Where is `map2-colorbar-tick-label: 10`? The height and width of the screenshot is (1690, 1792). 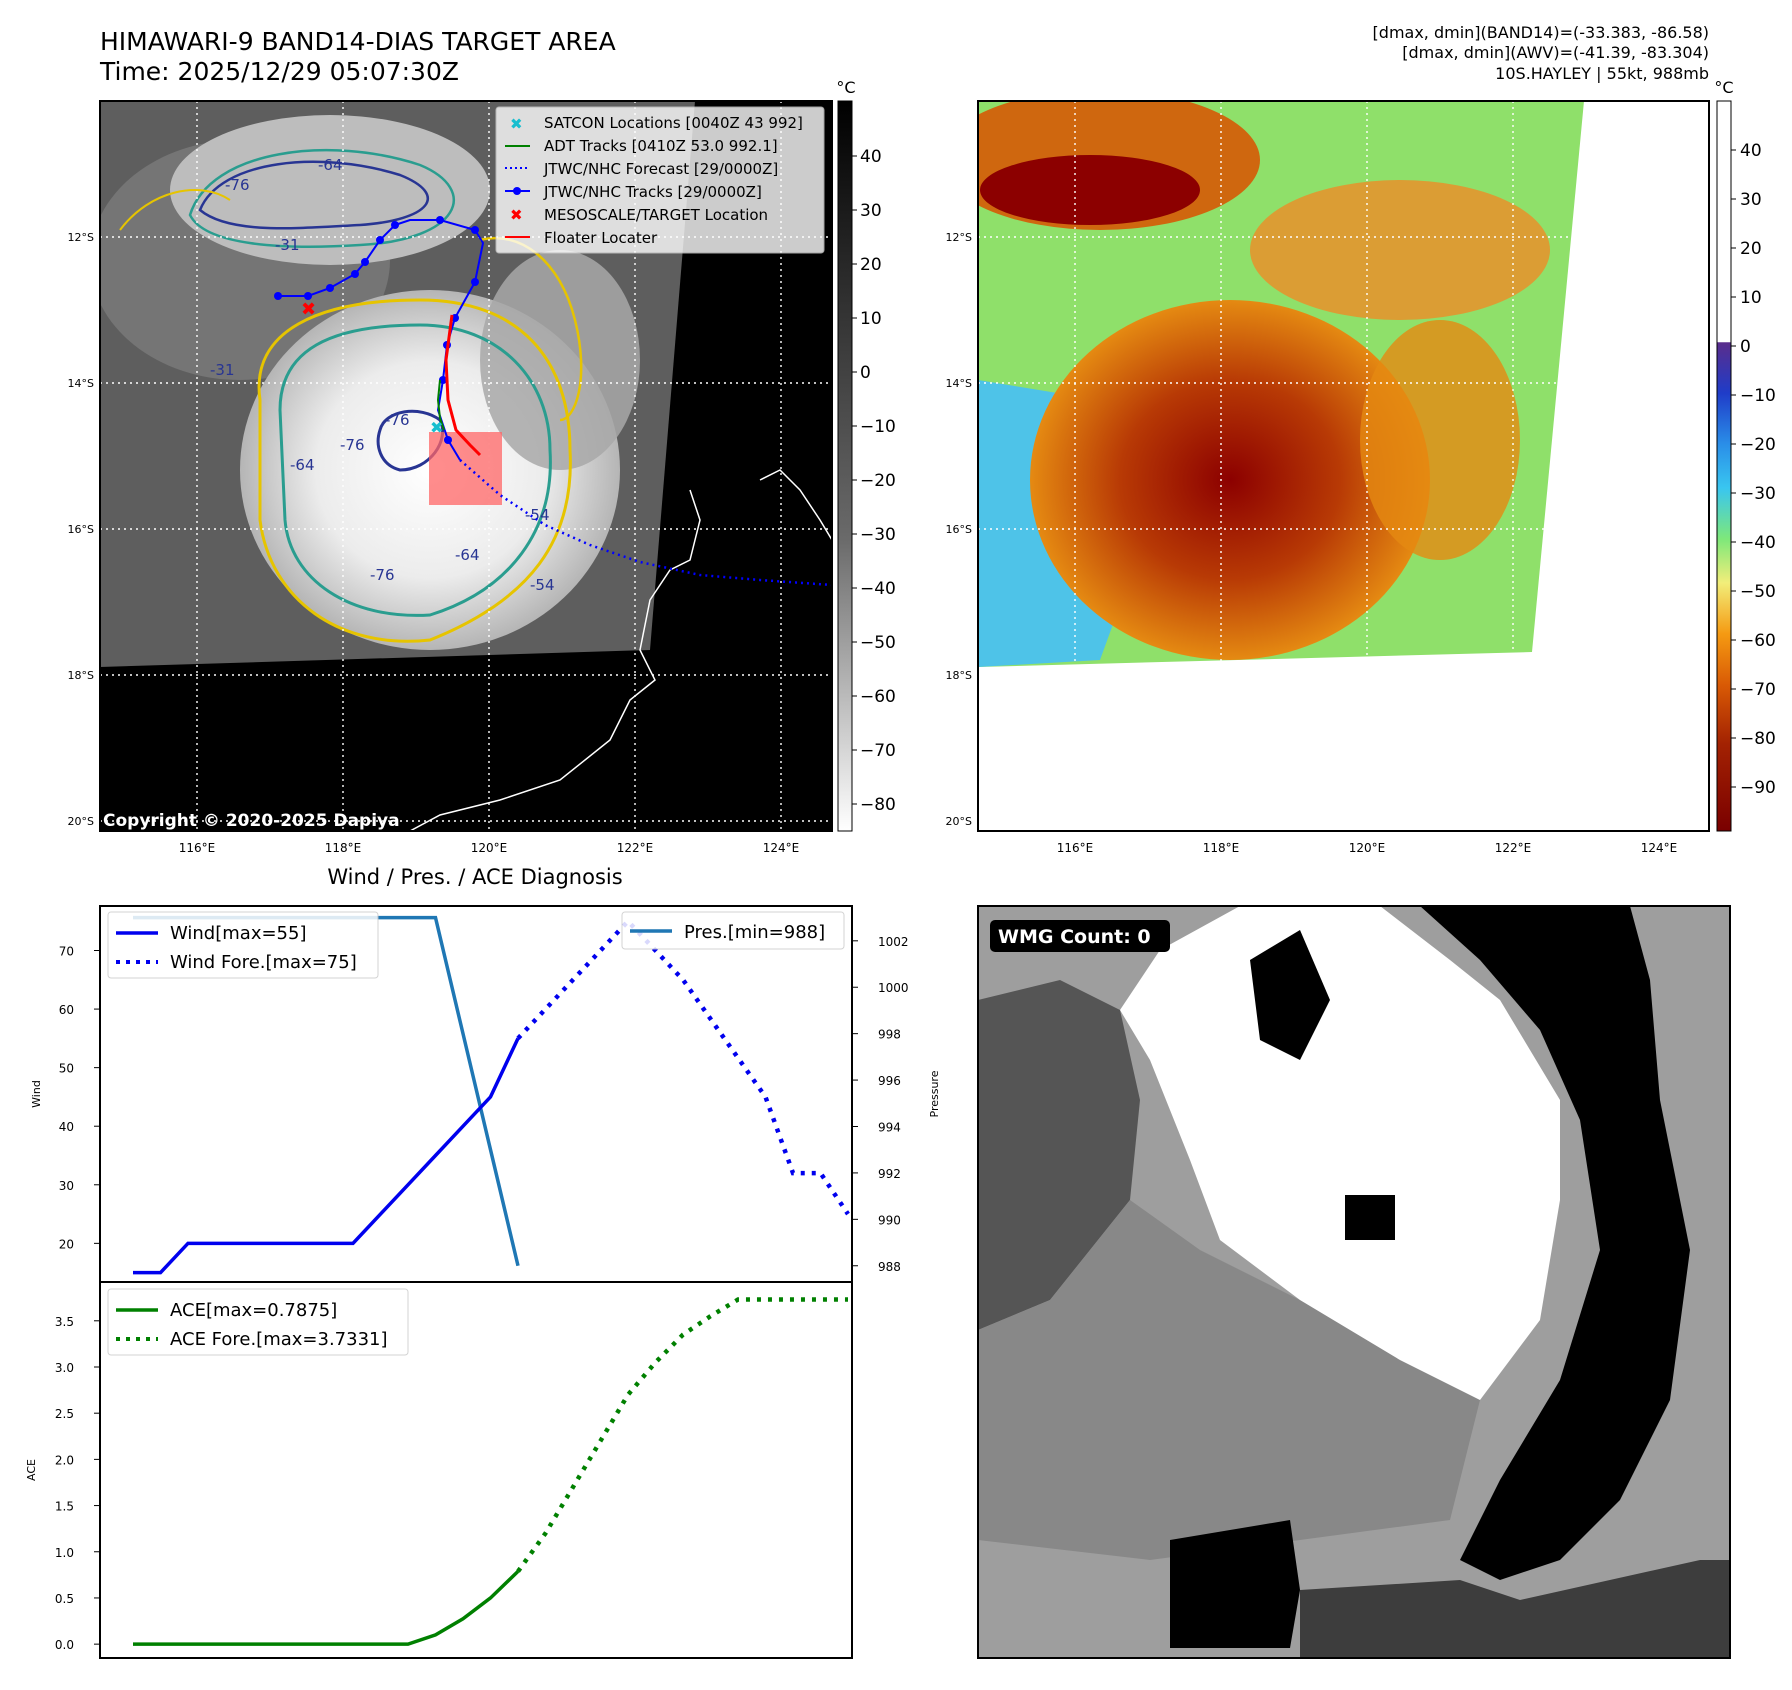
map2-colorbar-tick-label: 10 is located at coordinates (1751, 298).